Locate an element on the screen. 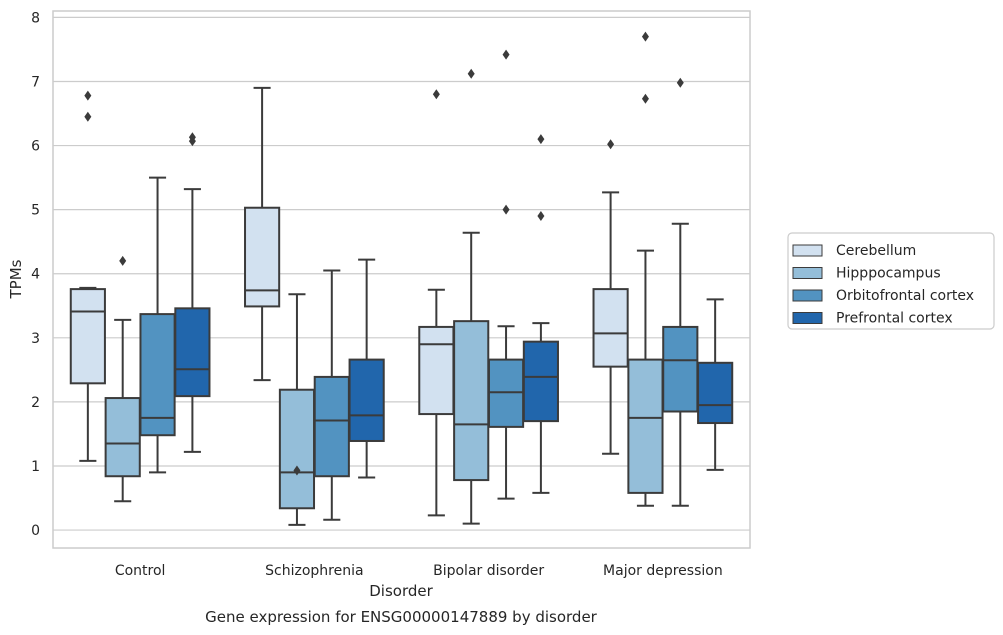 Image resolution: width=1003 pixels, height=635 pixels. legend-item-prefrontal-cortex: Prefrontal cortex is located at coordinates (872, 319).